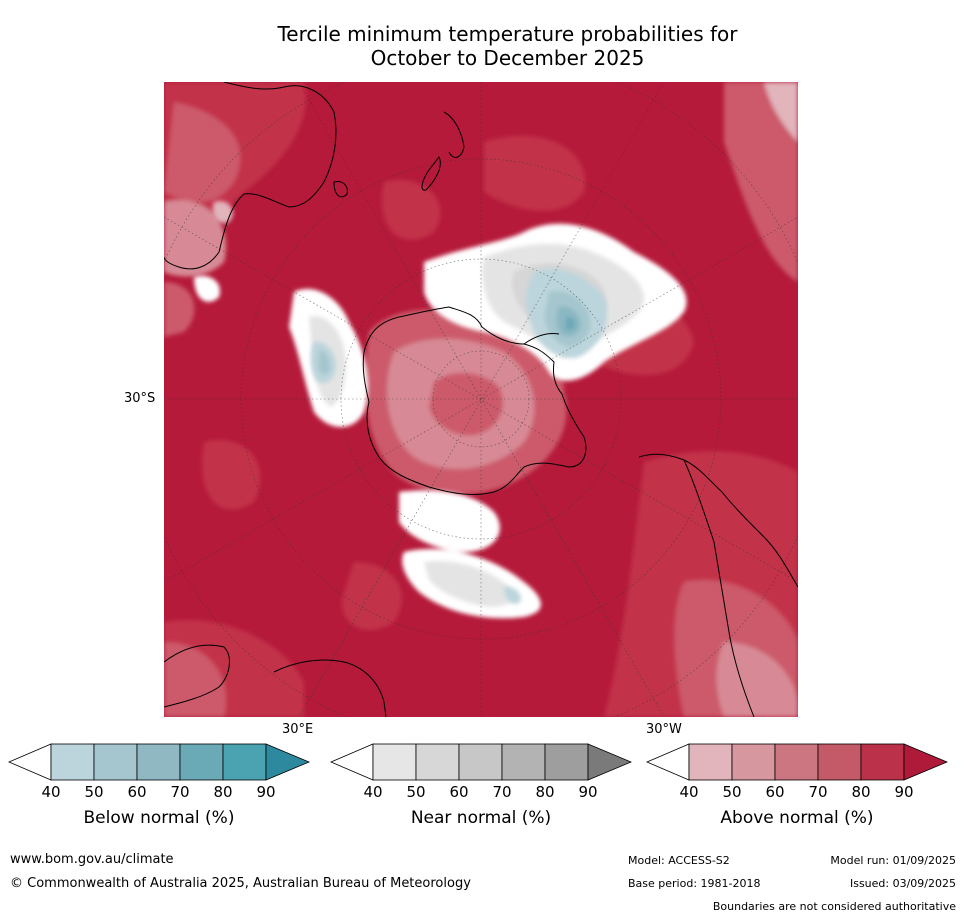 The image size is (965, 919). What do you see at coordinates (679, 860) in the screenshot?
I see `model-text: Model: ACCESS-S2` at bounding box center [679, 860].